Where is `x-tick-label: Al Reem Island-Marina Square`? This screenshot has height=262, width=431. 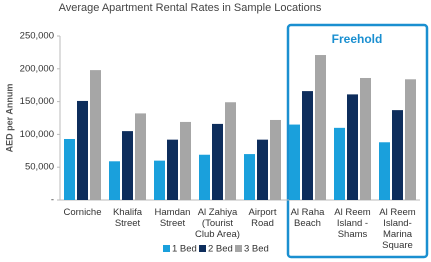 x-tick-label: Al Reem Island-Marina Square is located at coordinates (397, 229).